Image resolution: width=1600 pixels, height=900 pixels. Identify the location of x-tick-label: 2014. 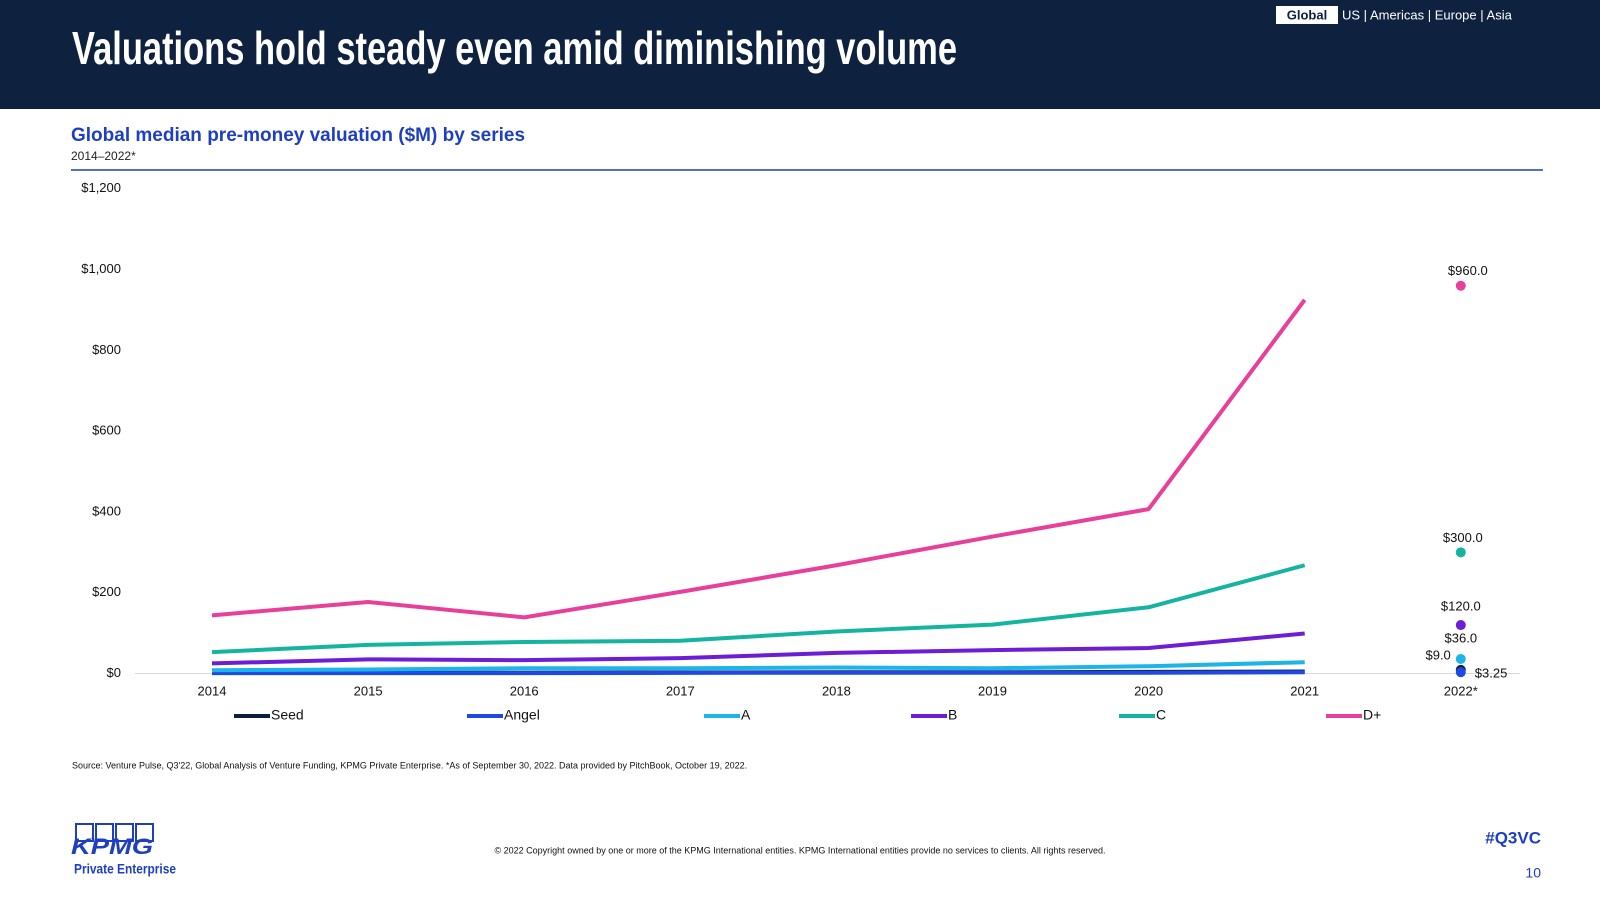
(212, 690).